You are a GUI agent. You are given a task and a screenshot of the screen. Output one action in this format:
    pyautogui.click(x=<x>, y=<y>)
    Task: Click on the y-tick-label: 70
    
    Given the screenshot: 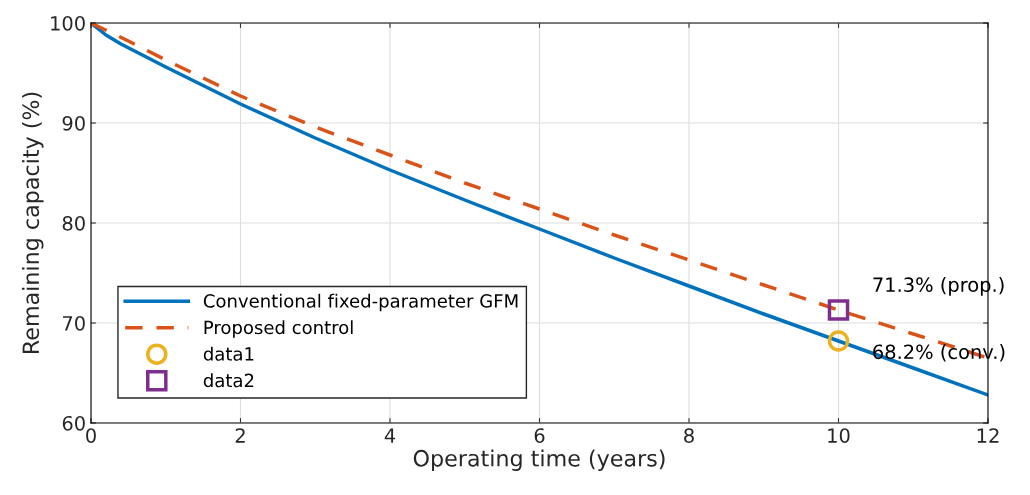 What is the action you would take?
    pyautogui.click(x=73, y=323)
    